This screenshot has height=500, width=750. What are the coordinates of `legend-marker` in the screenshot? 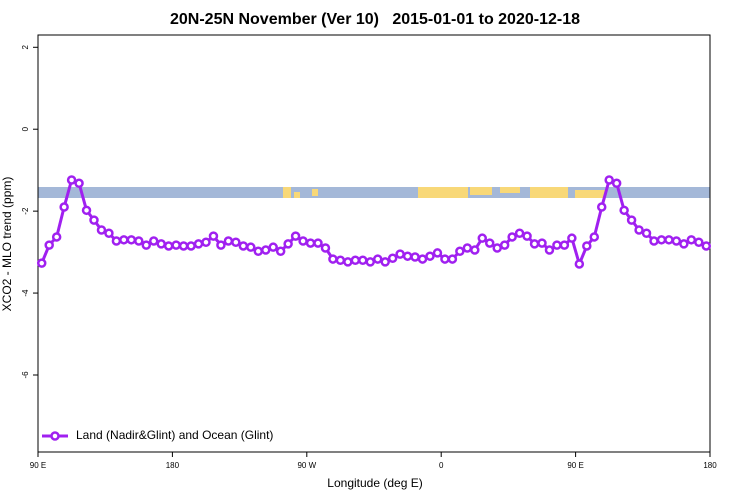 It's located at (55, 436).